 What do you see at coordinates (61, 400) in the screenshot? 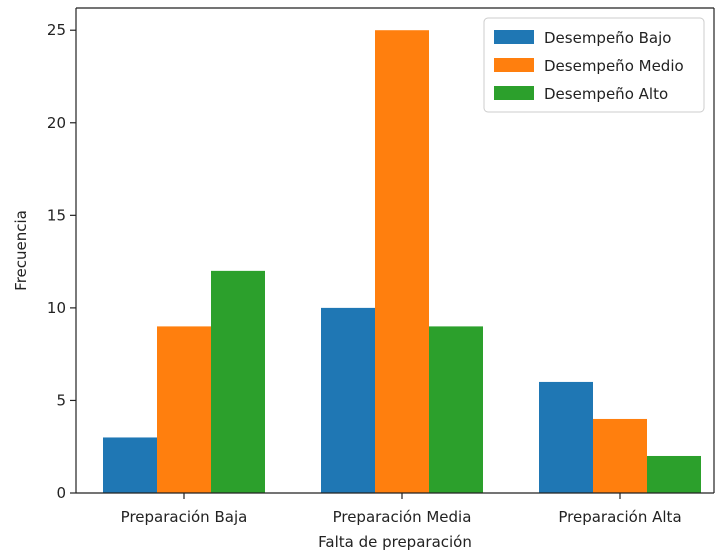
I see `y-tick-label: 5` at bounding box center [61, 400].